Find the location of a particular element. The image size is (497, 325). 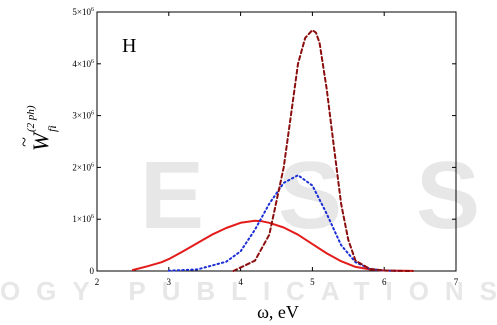

y-axis-label-subscript: fi is located at coordinates (52, 128).